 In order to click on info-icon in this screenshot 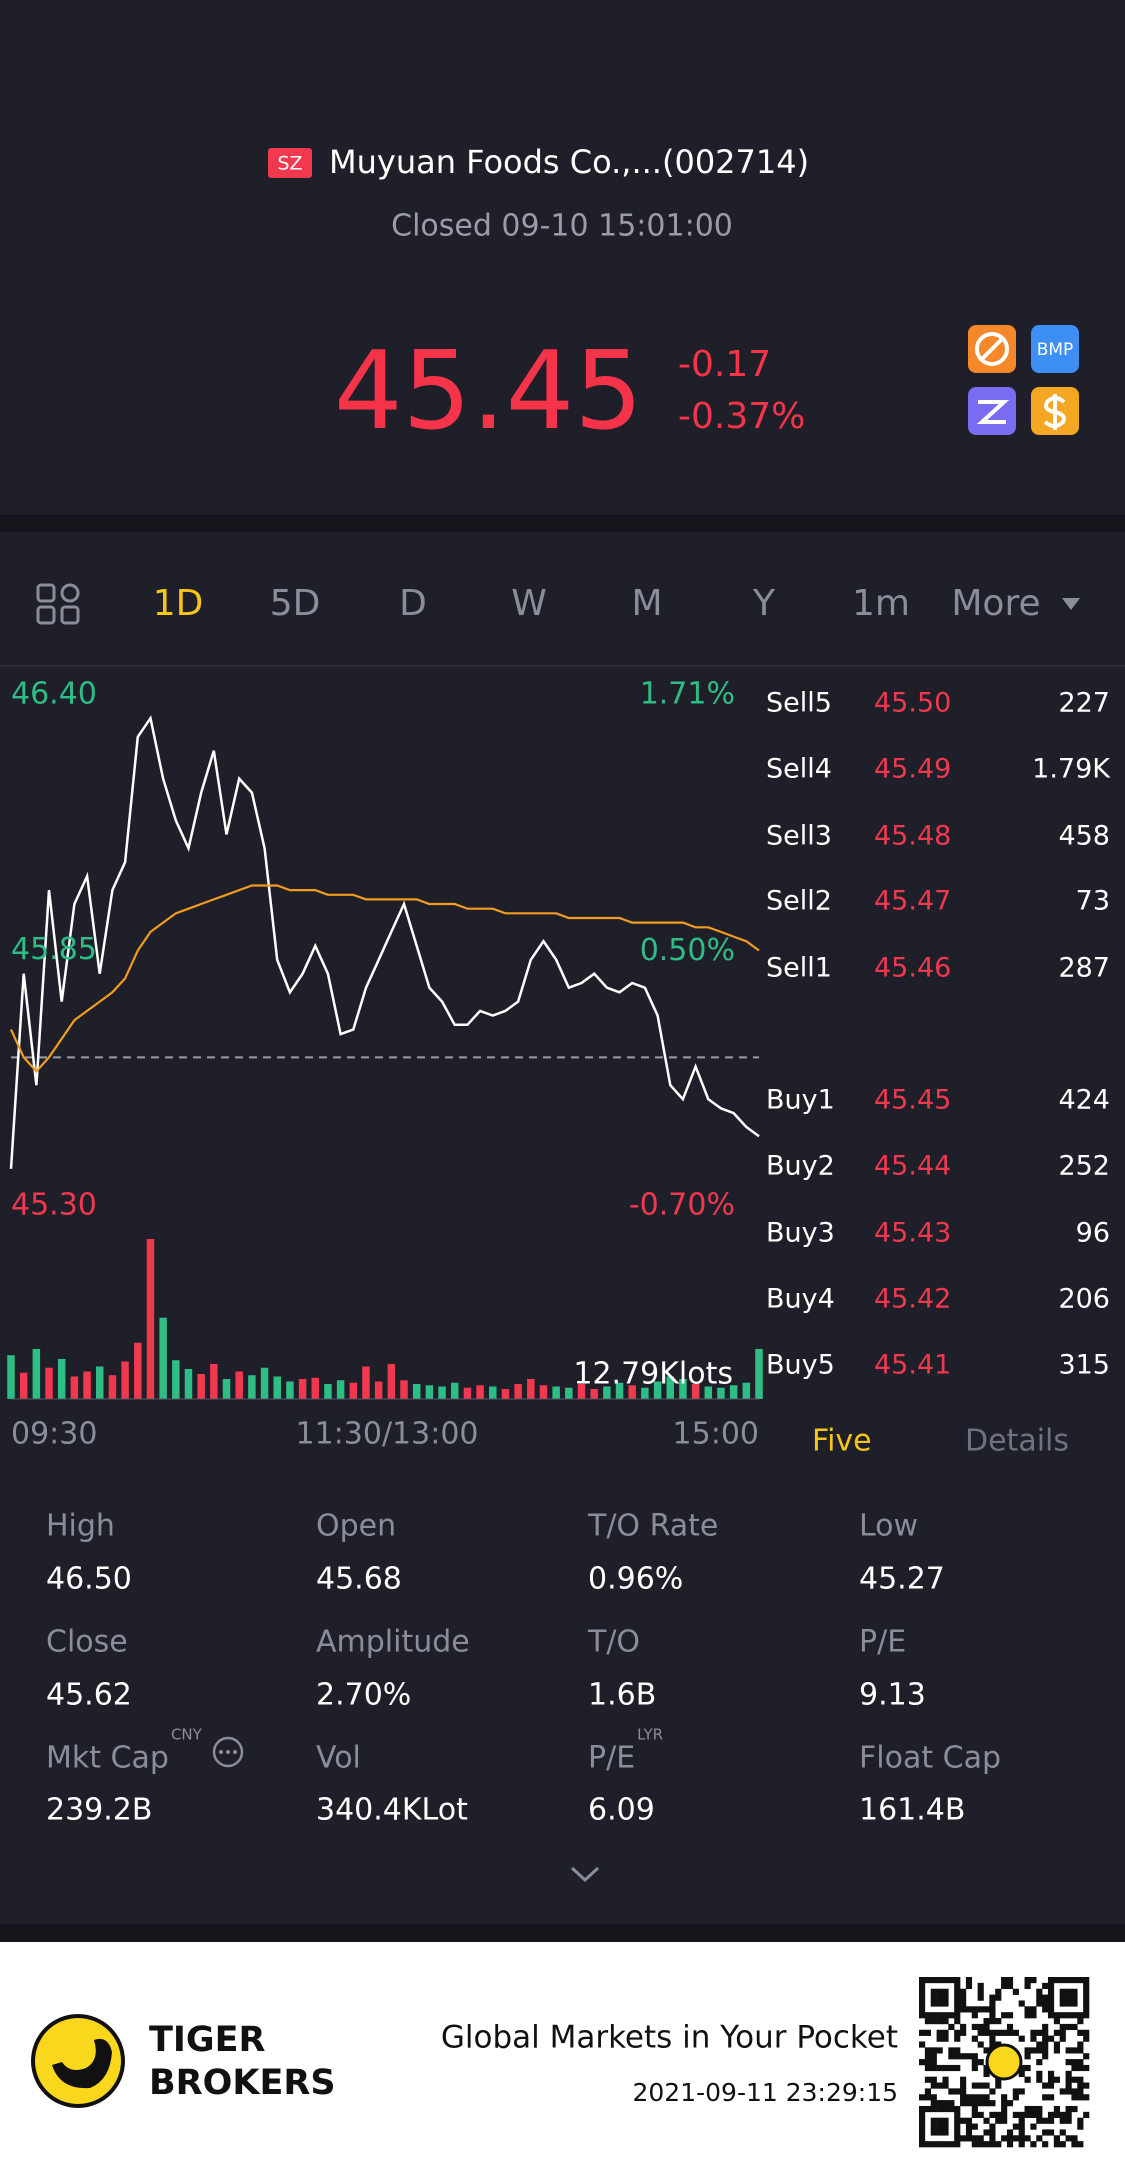, I will do `click(228, 1752)`.